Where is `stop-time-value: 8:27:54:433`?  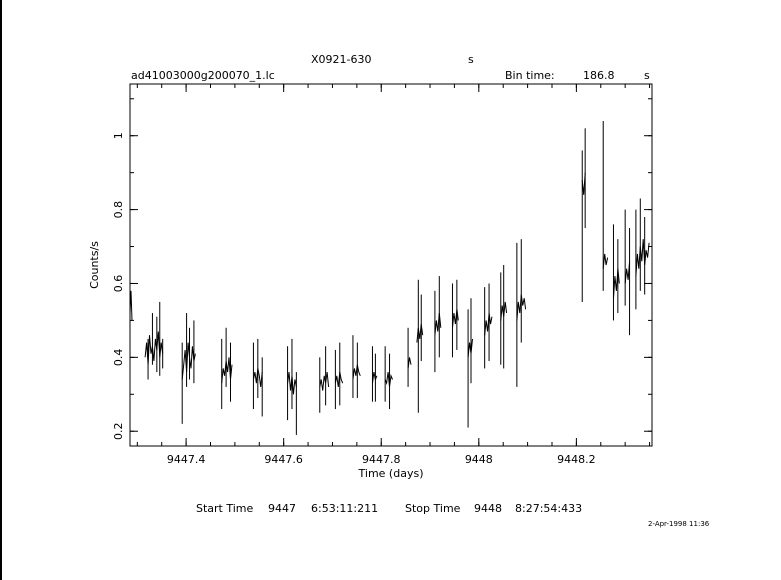 stop-time-value: 8:27:54:433 is located at coordinates (549, 508).